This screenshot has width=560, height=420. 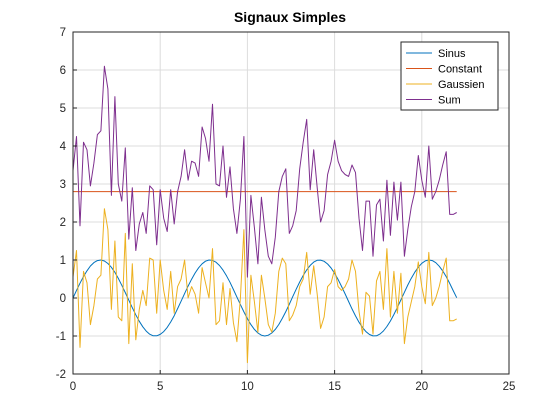 I want to click on x-tick-label: 0, so click(x=73, y=387).